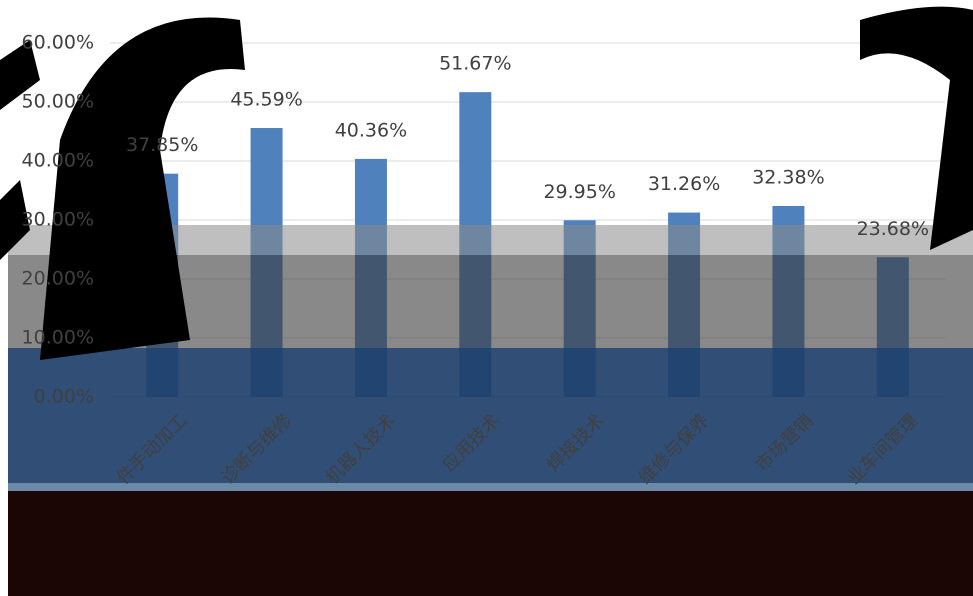 This screenshot has width=973, height=596. What do you see at coordinates (893, 229) in the screenshot?
I see `value-label: 23.68%` at bounding box center [893, 229].